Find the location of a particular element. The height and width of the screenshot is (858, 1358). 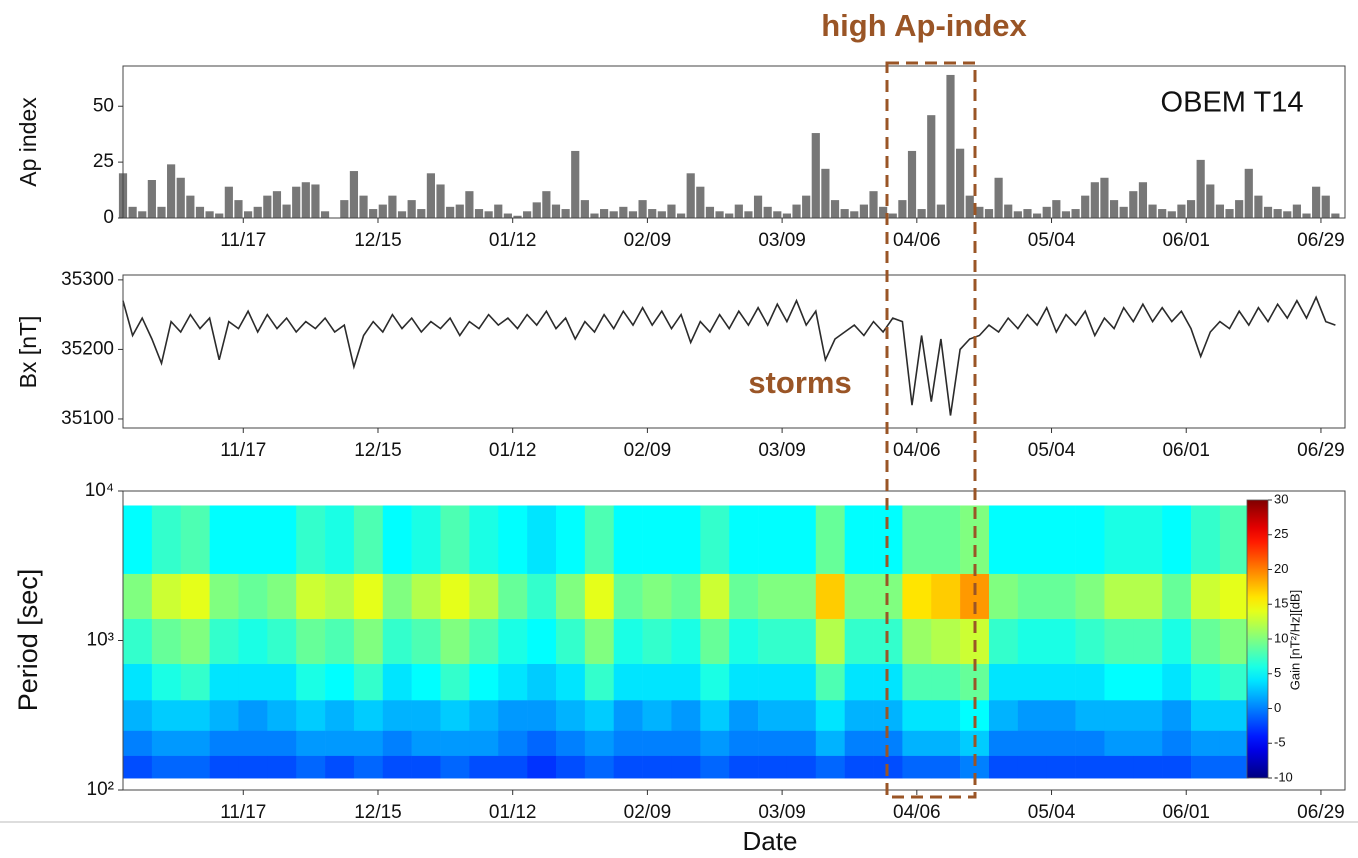

y-tick-label: 0 is located at coordinates (108, 217).